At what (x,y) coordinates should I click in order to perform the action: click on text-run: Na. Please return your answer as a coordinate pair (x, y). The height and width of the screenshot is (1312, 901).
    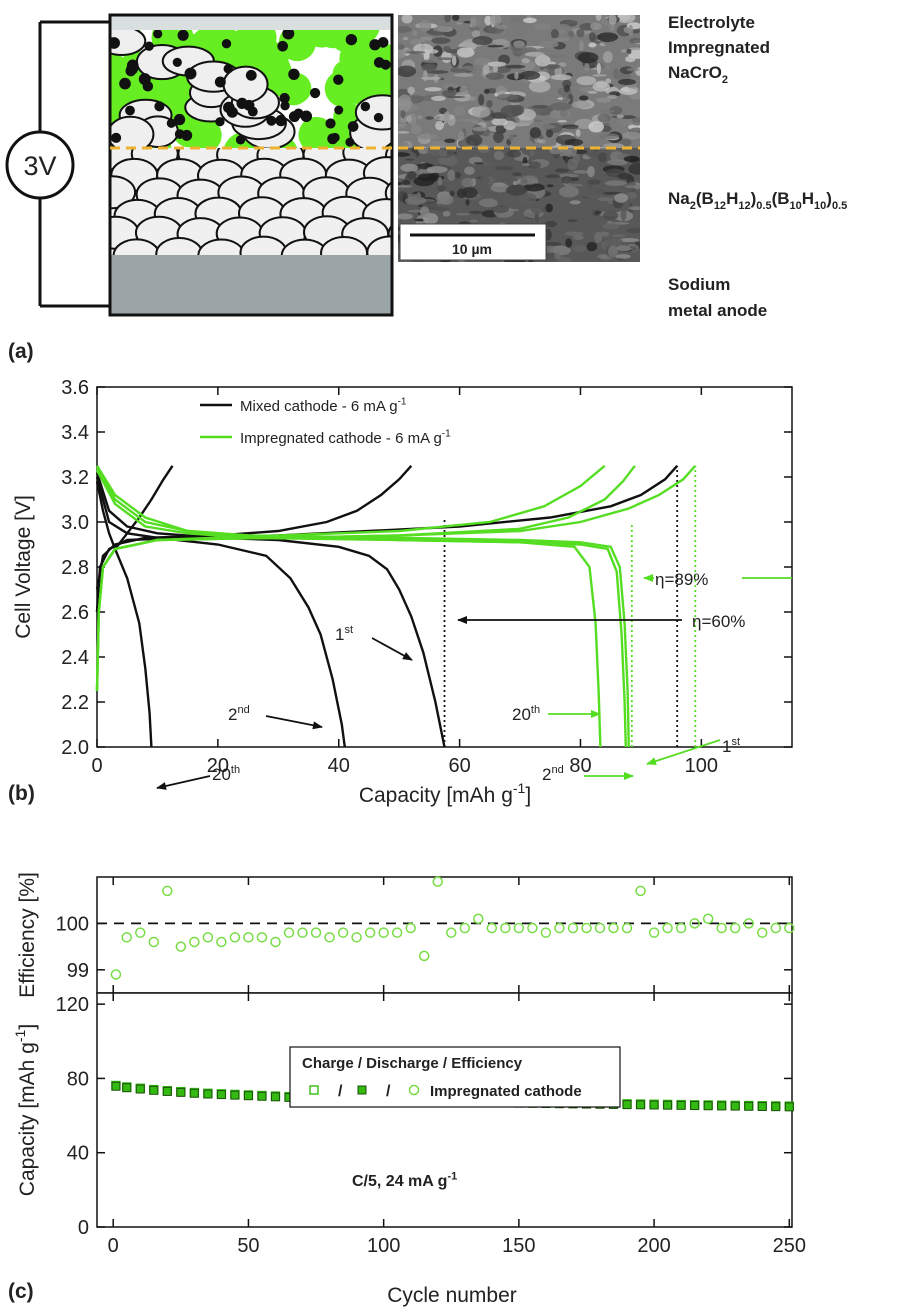
    Looking at the image, I should click on (679, 198).